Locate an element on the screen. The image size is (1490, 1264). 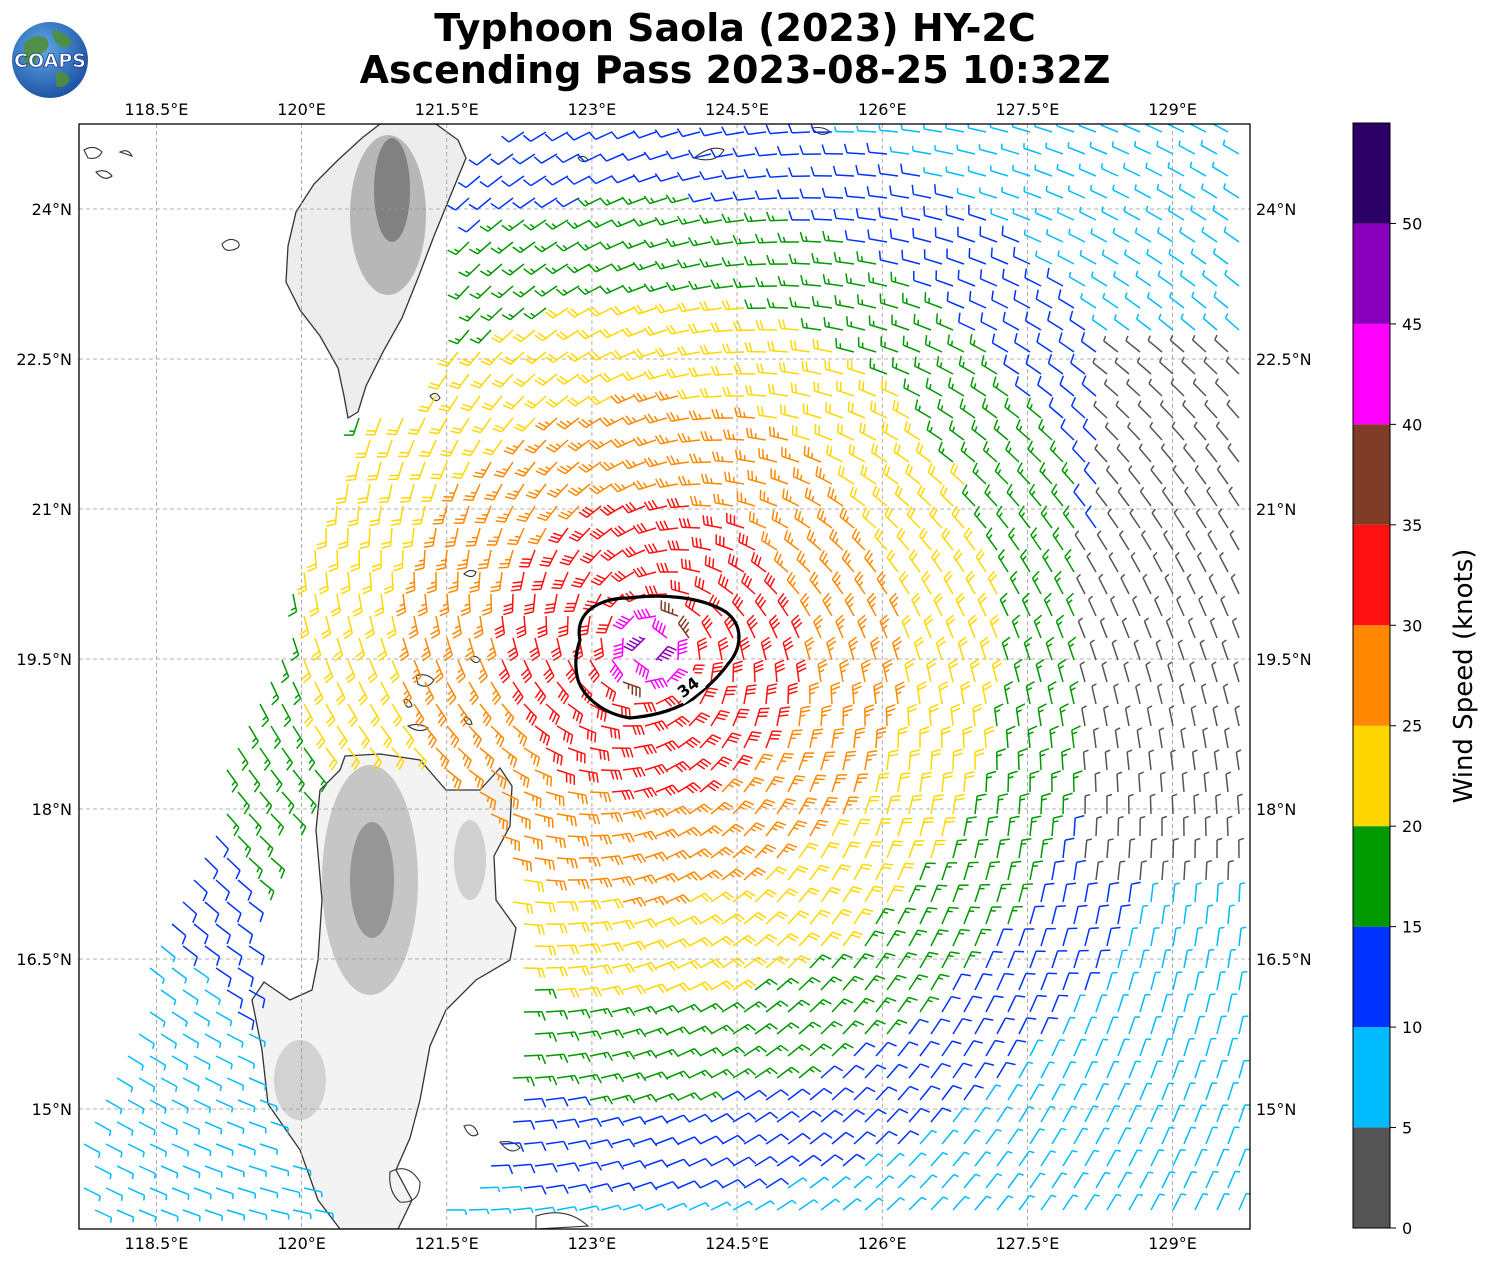
lon-tick-label-bottom: 127.5°E is located at coordinates (1027, 1243).